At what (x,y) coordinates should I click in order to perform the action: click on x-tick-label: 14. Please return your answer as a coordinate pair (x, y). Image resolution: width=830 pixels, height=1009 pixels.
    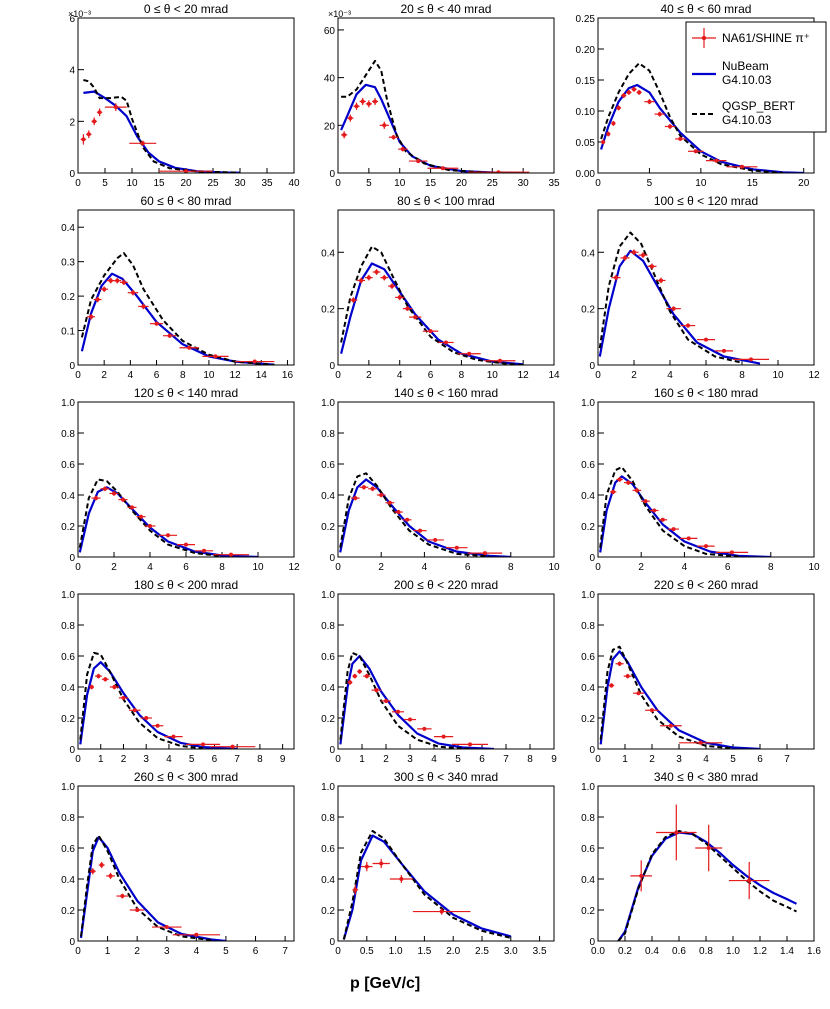
    Looking at the image, I should click on (262, 375).